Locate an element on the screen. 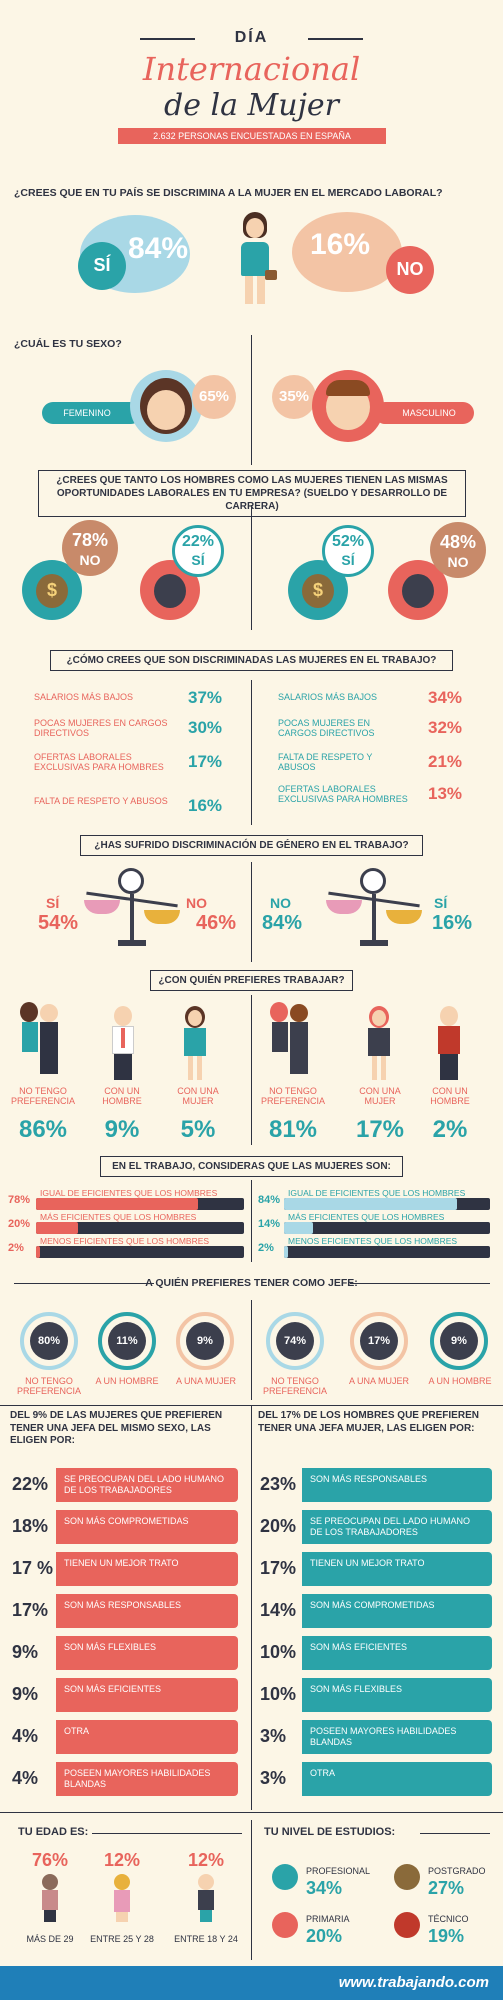  q3-right-no-label: NO is located at coordinates (458, 562).